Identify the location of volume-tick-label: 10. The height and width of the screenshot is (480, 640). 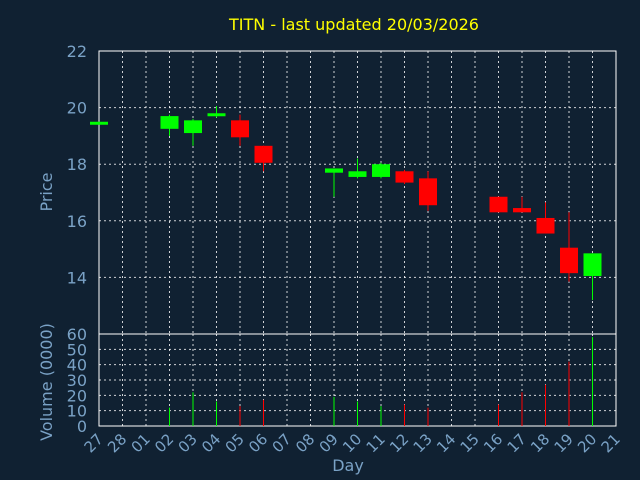
(77, 411).